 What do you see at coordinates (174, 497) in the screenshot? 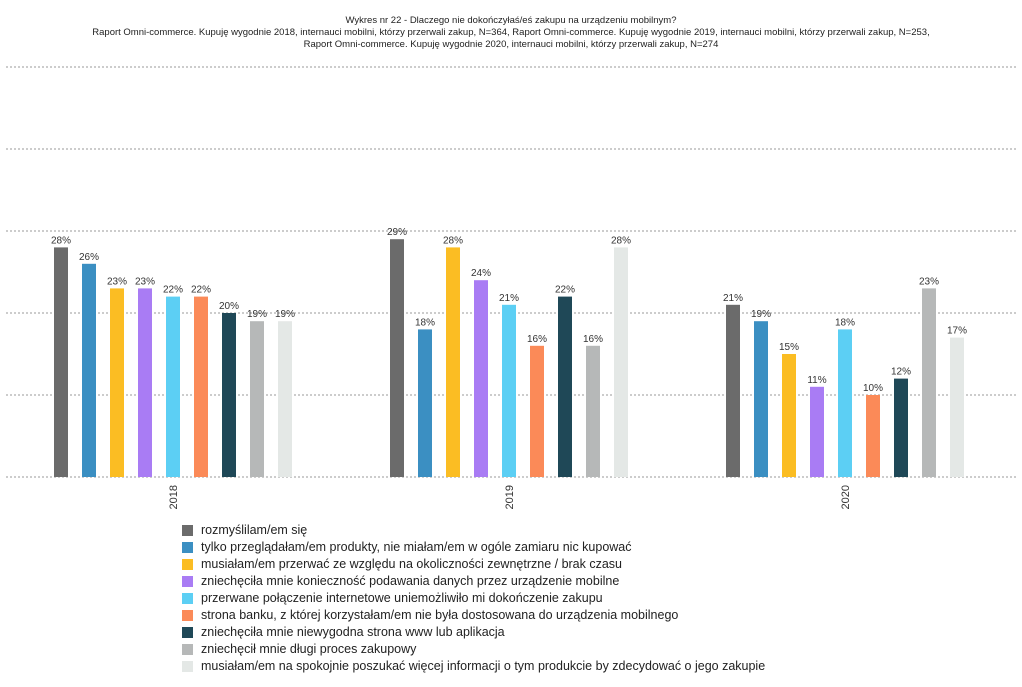
I see `x-tick-label: 2018` at bounding box center [174, 497].